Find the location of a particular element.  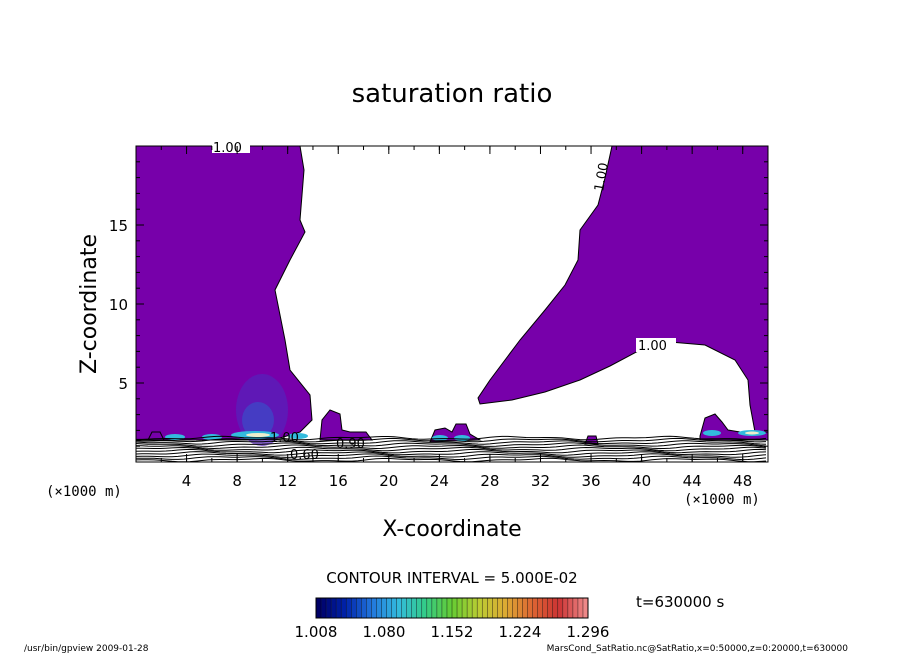

ground-contours is located at coordinates (451, 449).